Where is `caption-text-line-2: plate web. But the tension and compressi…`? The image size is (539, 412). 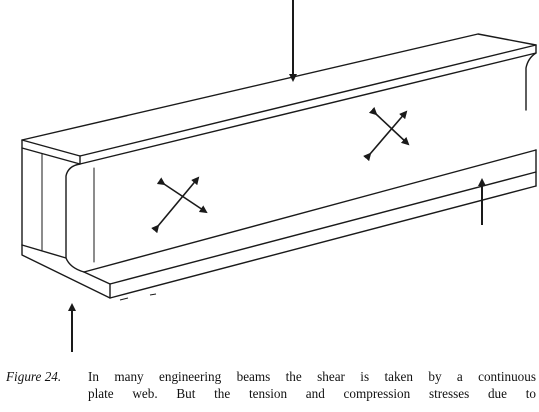 caption-text-line-2: plate web. But the tension and compressi… is located at coordinates (312, 393).